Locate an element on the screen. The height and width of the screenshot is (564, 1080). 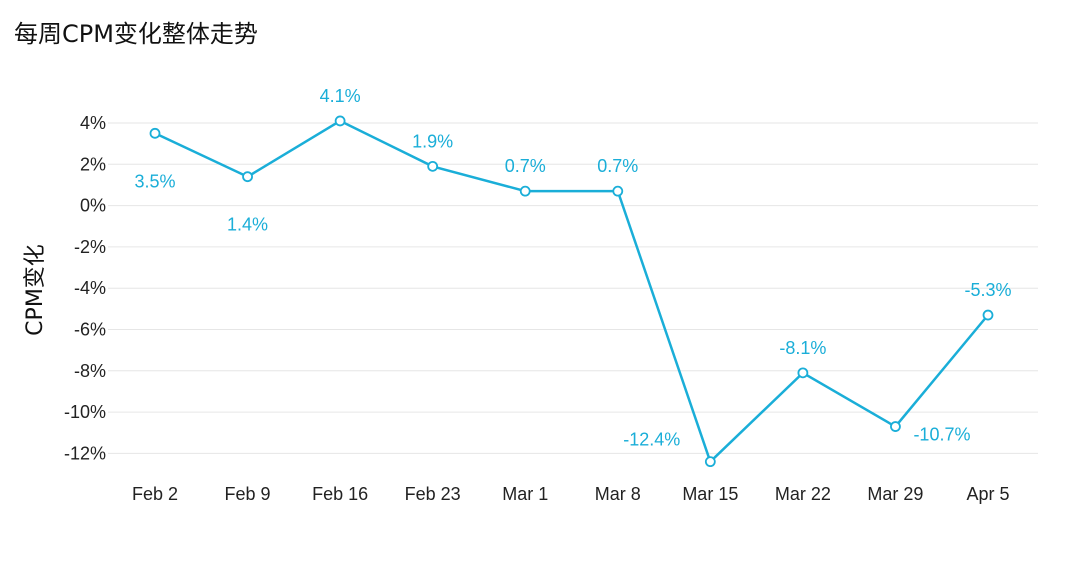
x-tick-label: Feb 9 is located at coordinates (248, 494).